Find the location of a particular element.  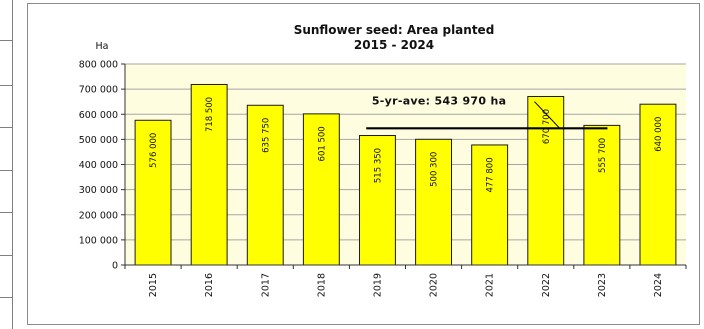

chart-title: Sunflower seed: Area planted is located at coordinates (394, 30).